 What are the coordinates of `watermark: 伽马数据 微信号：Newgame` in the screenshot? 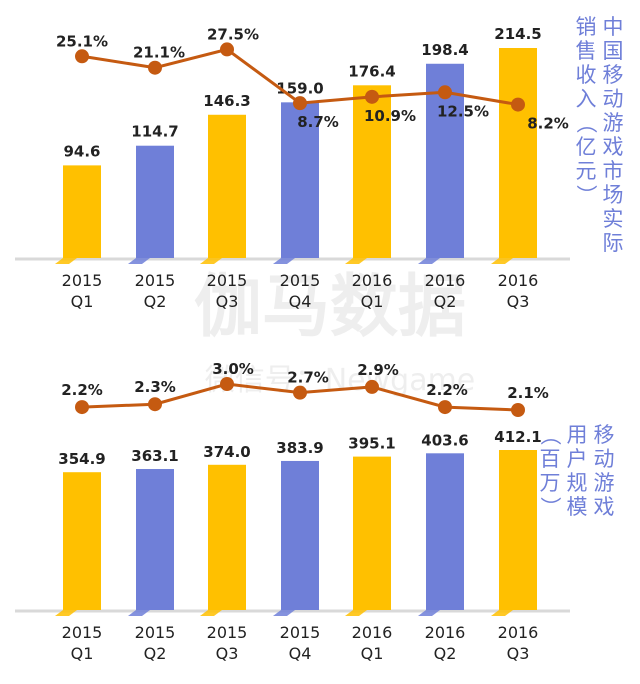 It's located at (334, 333).